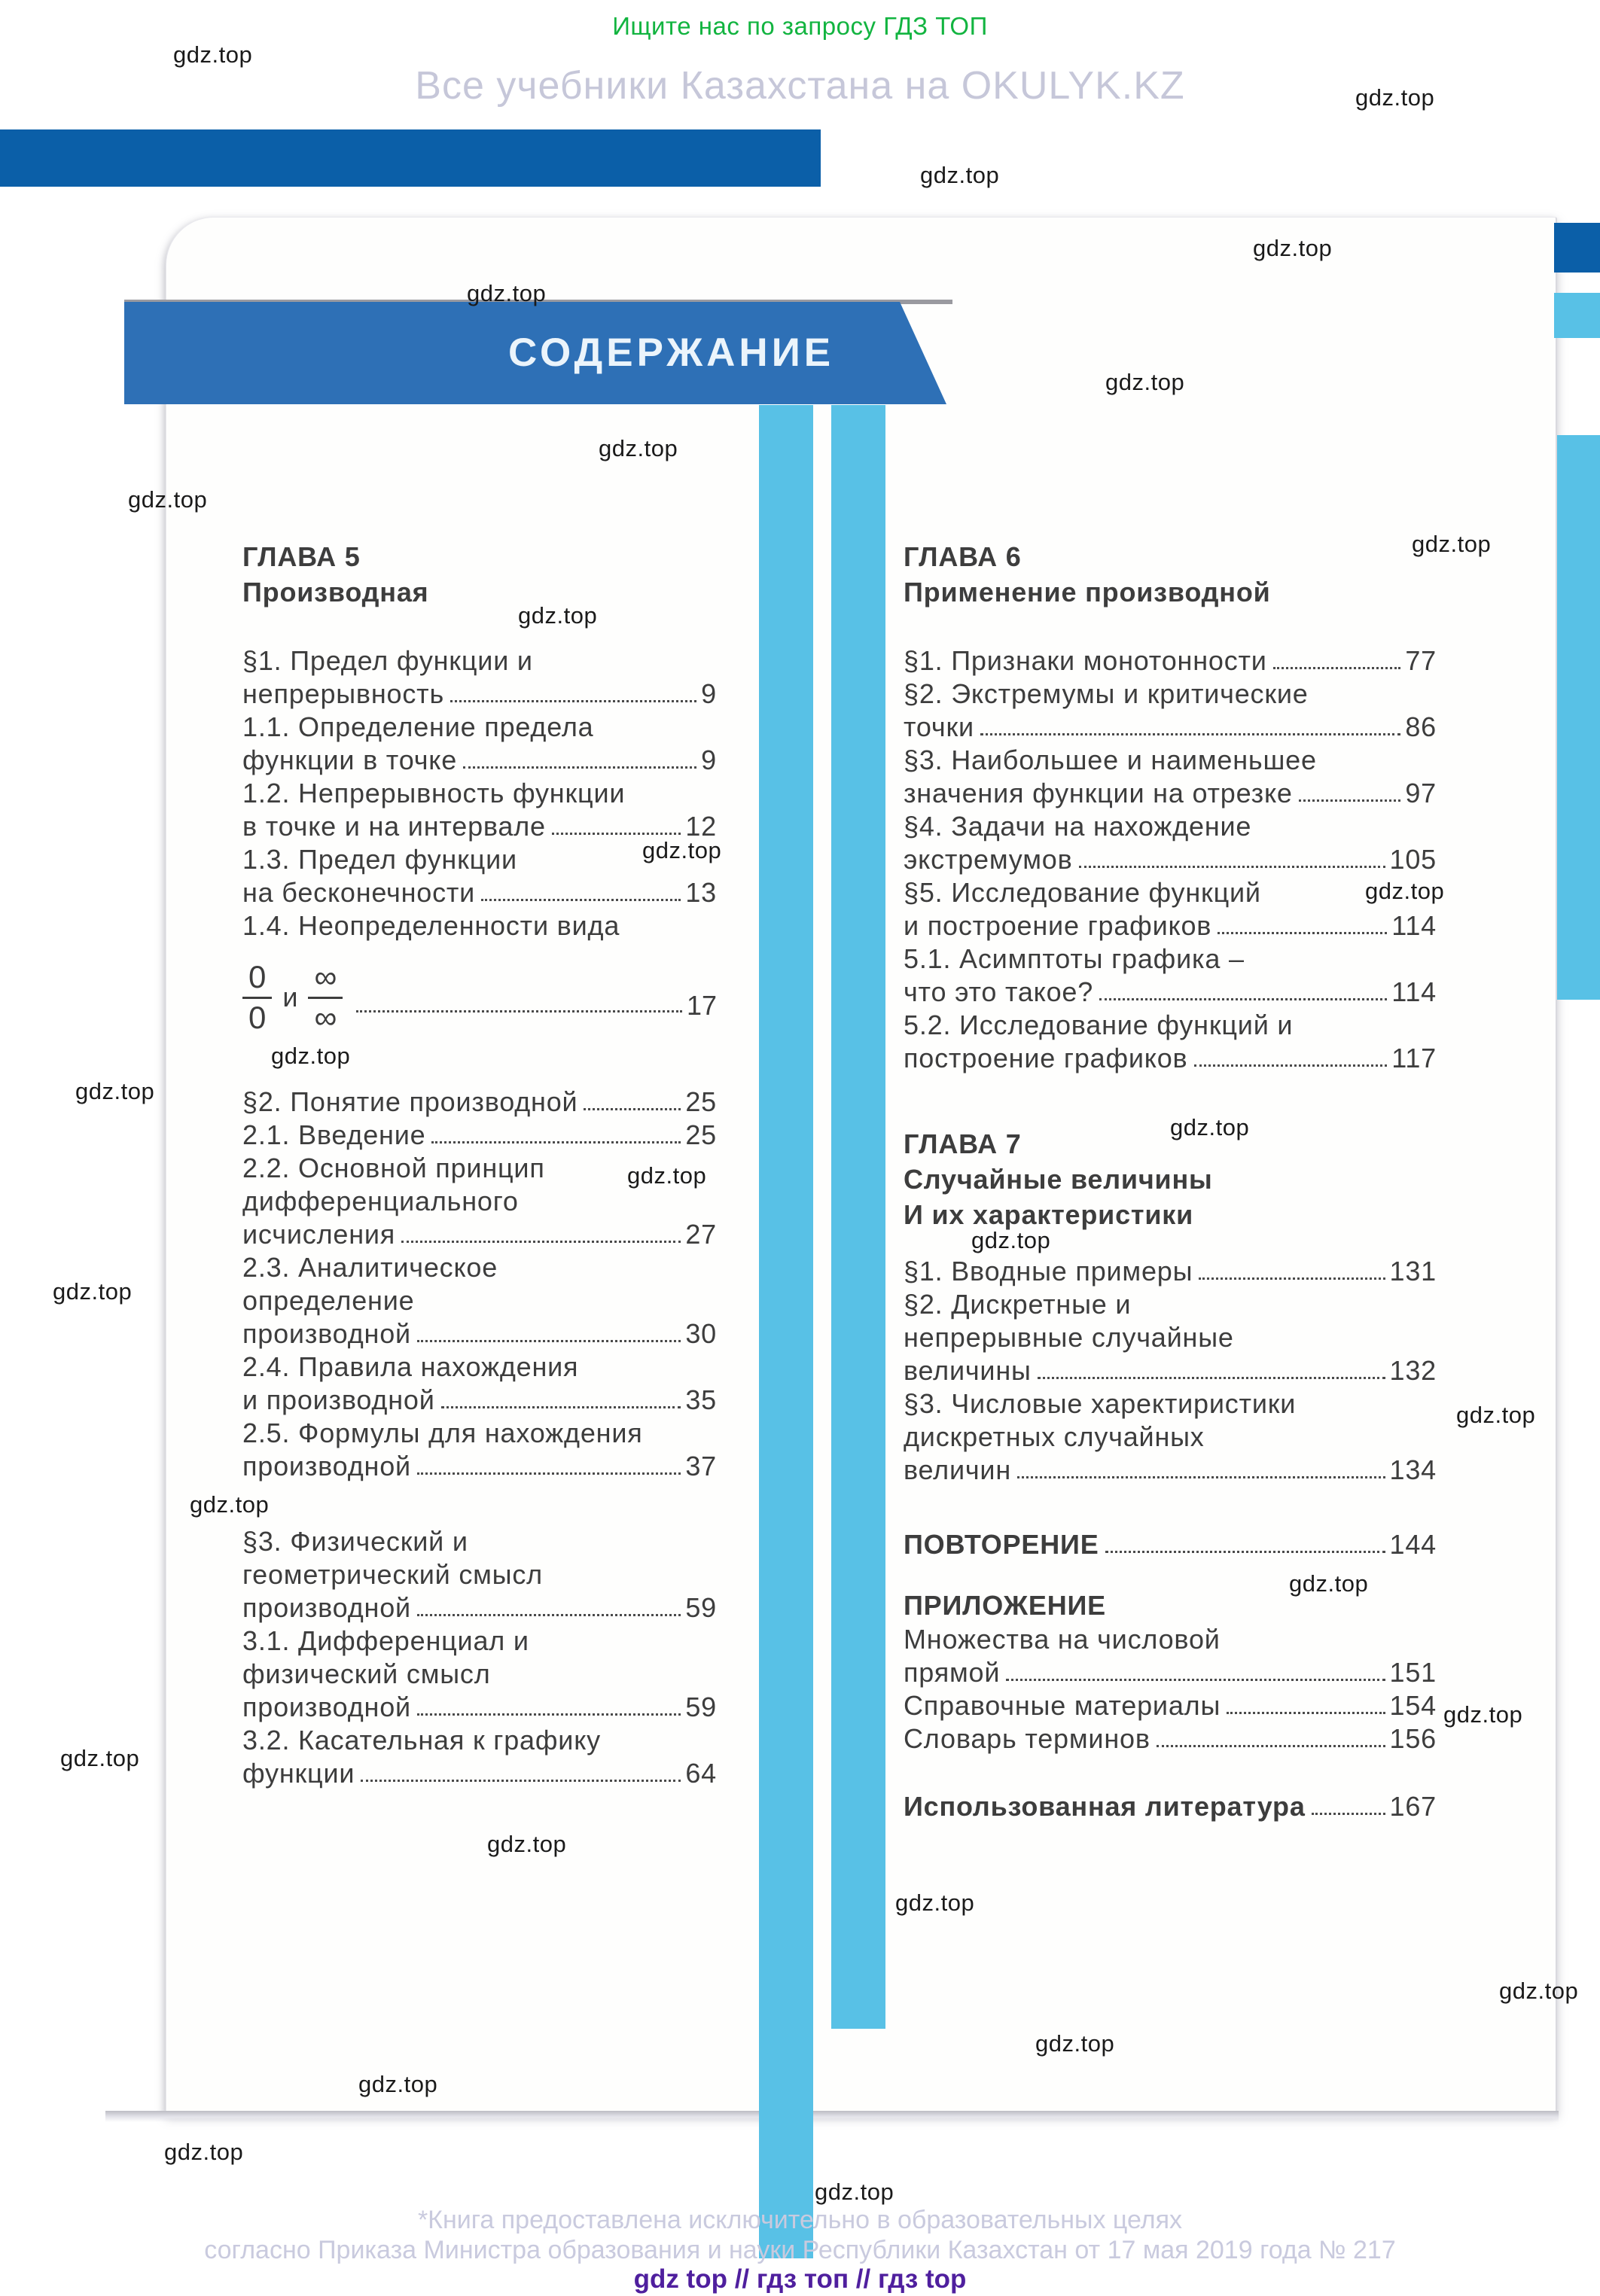 The height and width of the screenshot is (2296, 1600). Describe the element at coordinates (479, 1168) in the screenshot. I see `toc-line: 2.2. Основной принцип` at that location.